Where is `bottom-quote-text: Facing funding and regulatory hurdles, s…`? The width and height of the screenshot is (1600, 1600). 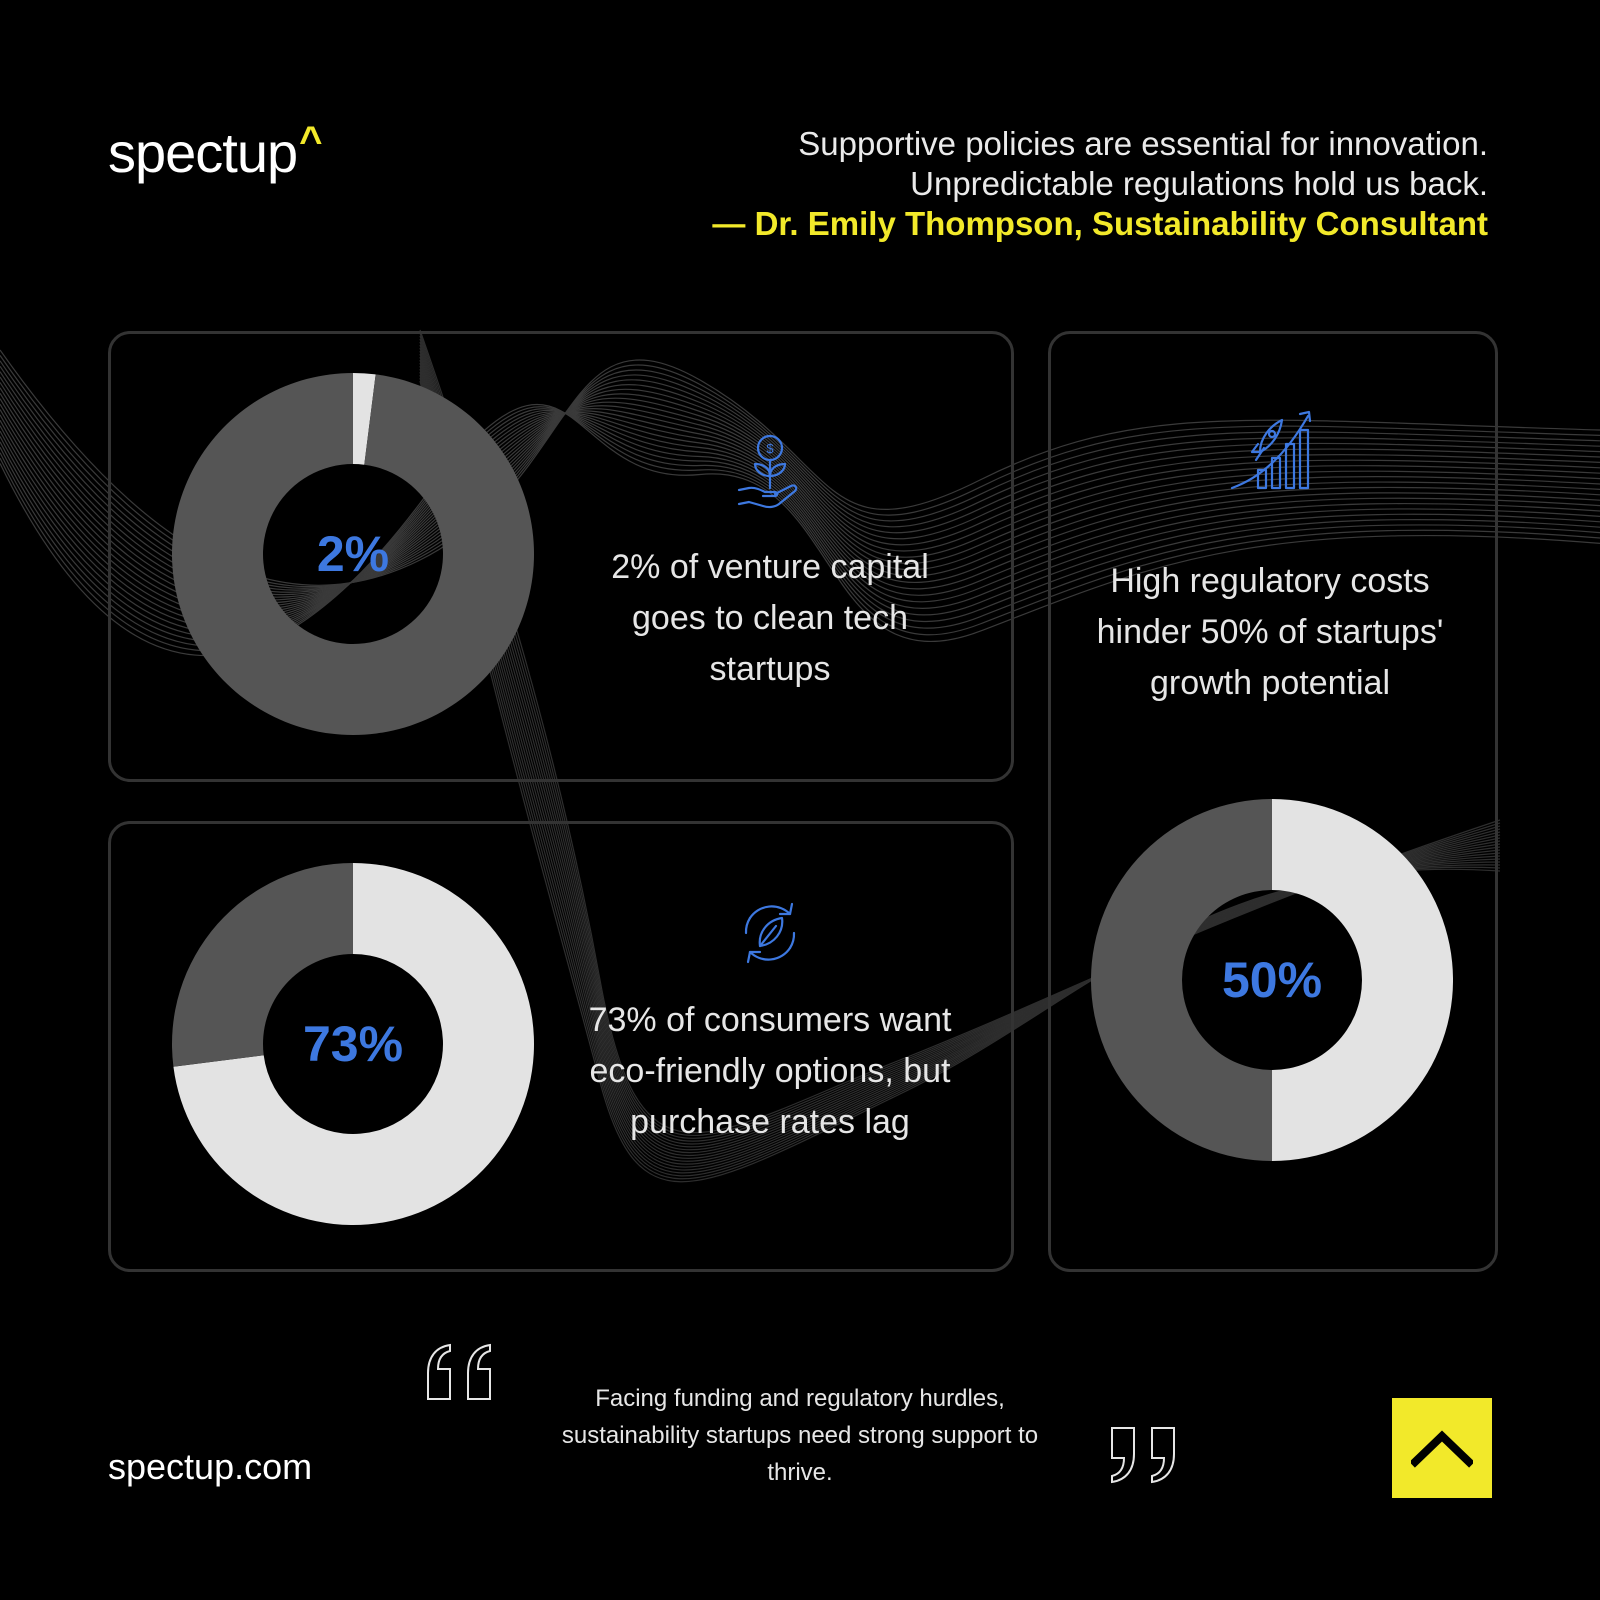
bottom-quote-text: Facing funding and regulatory hurdles, s… is located at coordinates (800, 1435).